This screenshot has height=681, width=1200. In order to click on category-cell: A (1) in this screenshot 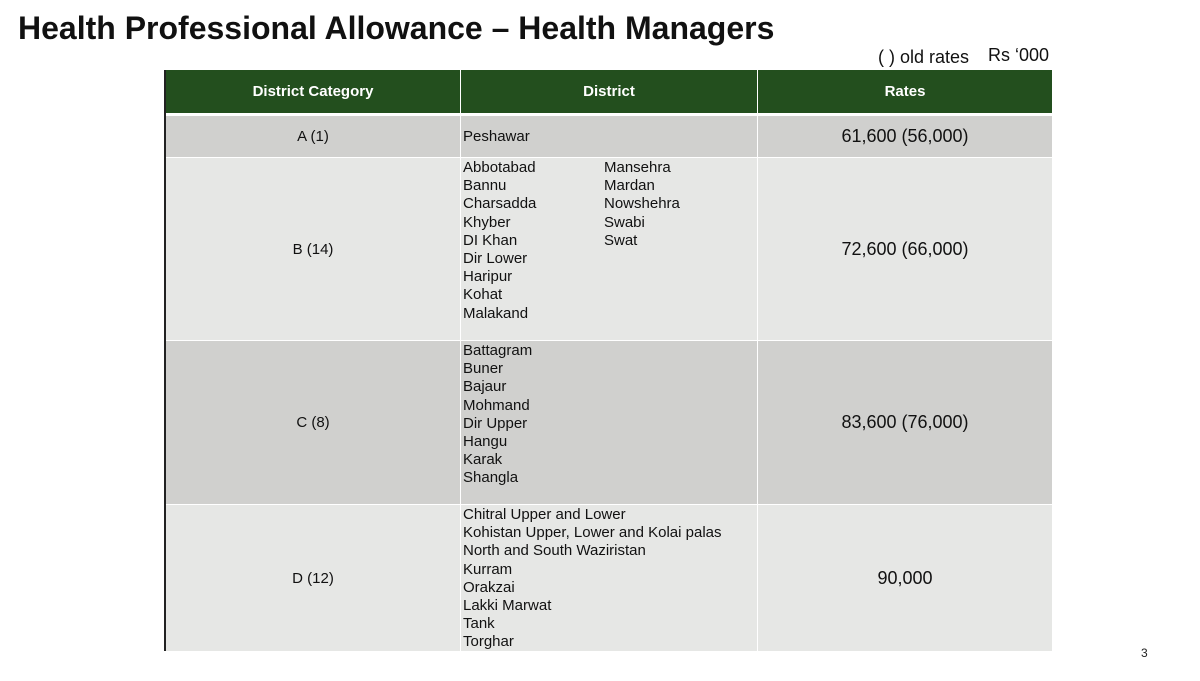, I will do `click(313, 136)`.